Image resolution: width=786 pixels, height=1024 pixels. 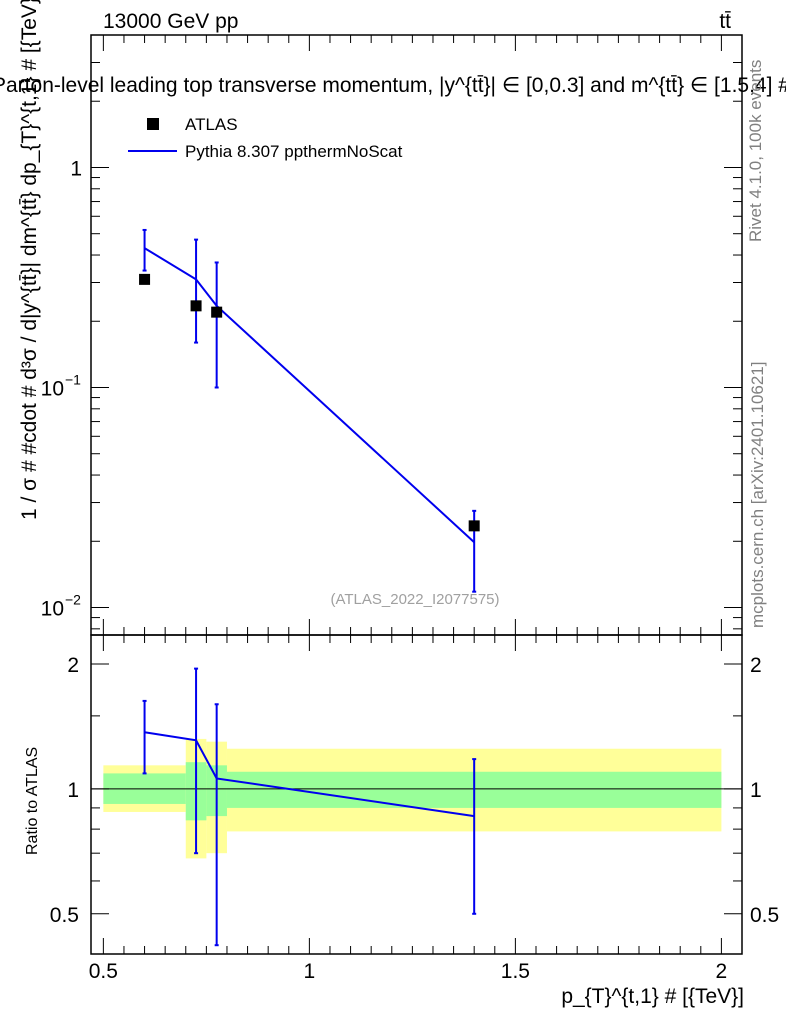 I want to click on x-axis-label: p_{T}^{t,1} # [{TeV}], so click(x=652, y=996).